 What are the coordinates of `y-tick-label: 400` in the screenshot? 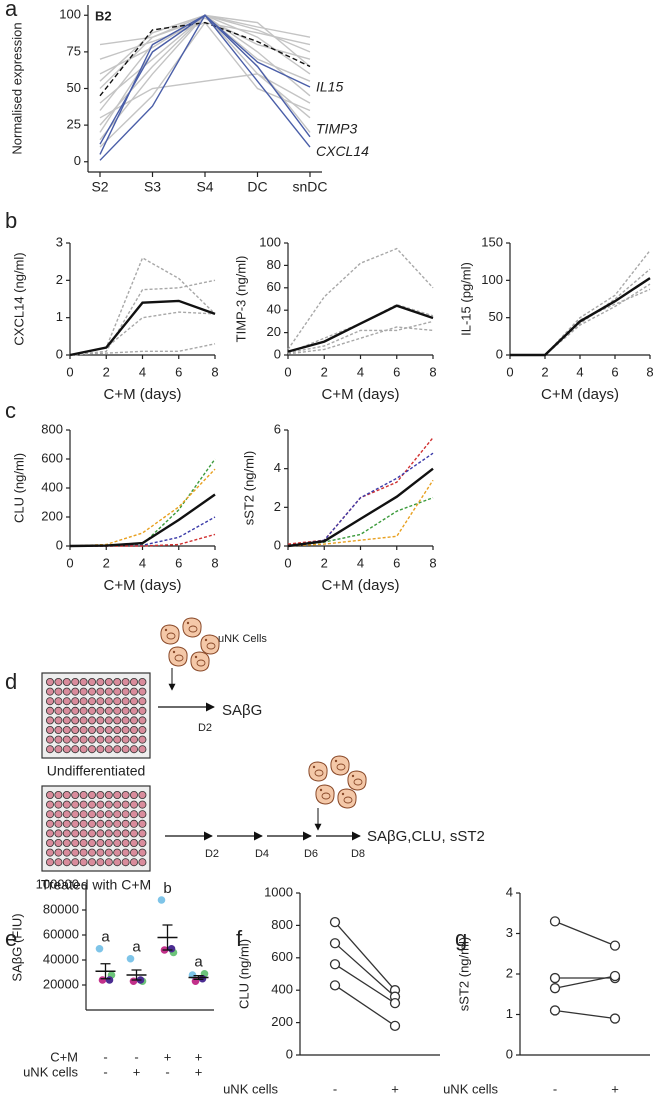 It's located at (52, 486).